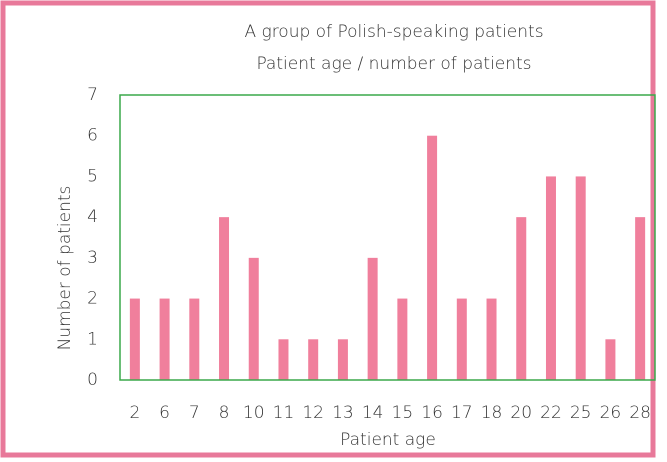 Image resolution: width=667 pixels, height=462 pixels. What do you see at coordinates (194, 413) in the screenshot?
I see `x-tick-label: 7` at bounding box center [194, 413].